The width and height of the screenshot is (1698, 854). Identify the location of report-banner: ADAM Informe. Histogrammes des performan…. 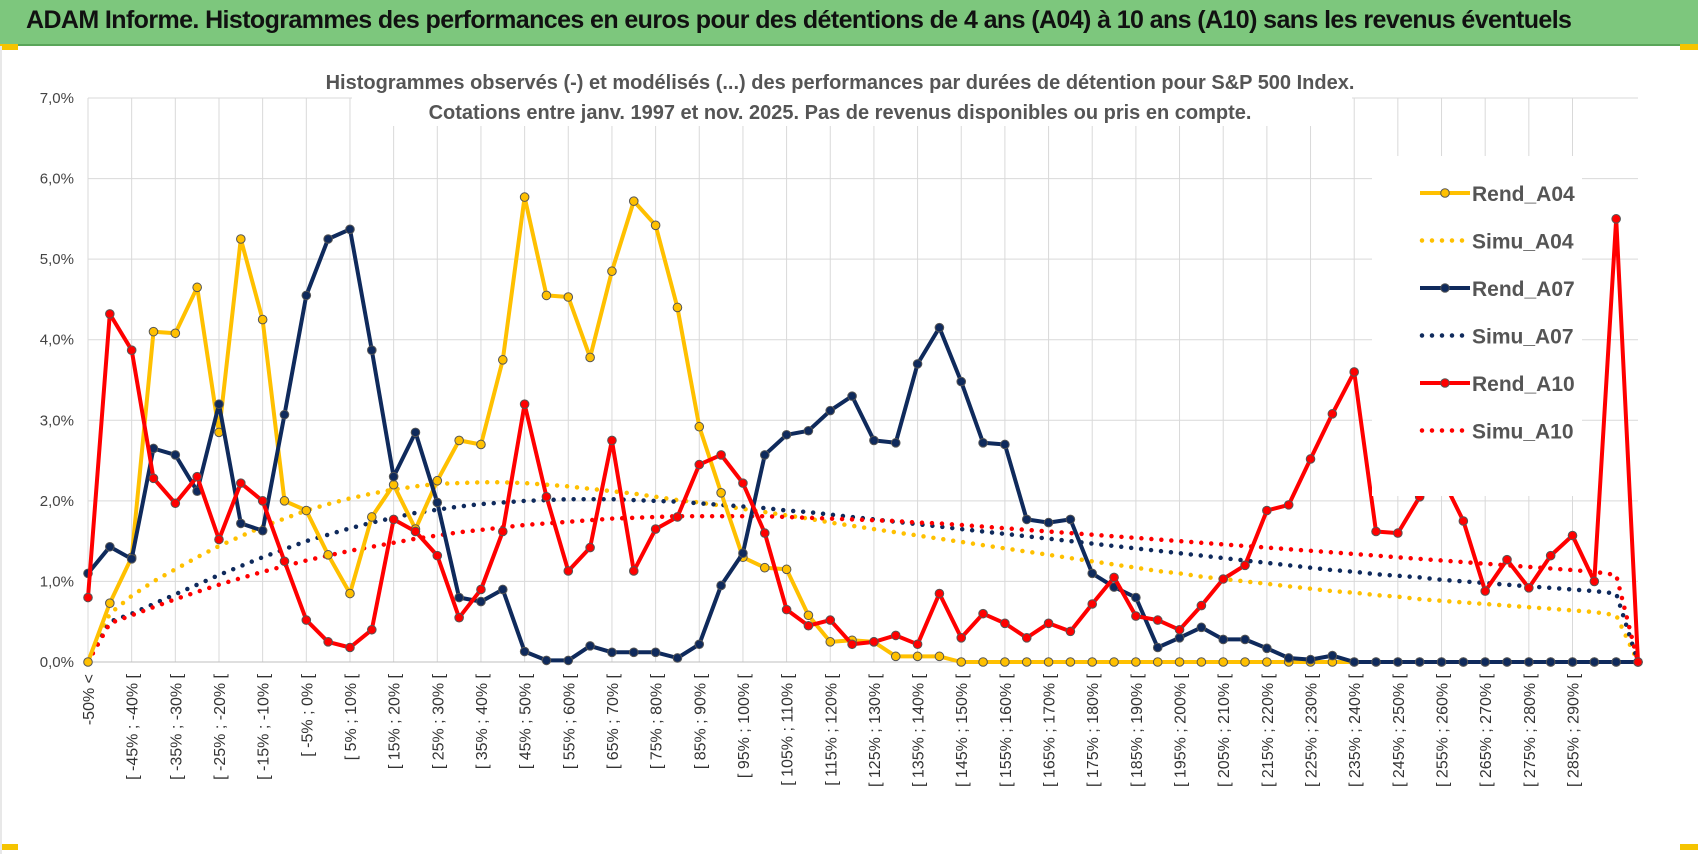
(849, 23).